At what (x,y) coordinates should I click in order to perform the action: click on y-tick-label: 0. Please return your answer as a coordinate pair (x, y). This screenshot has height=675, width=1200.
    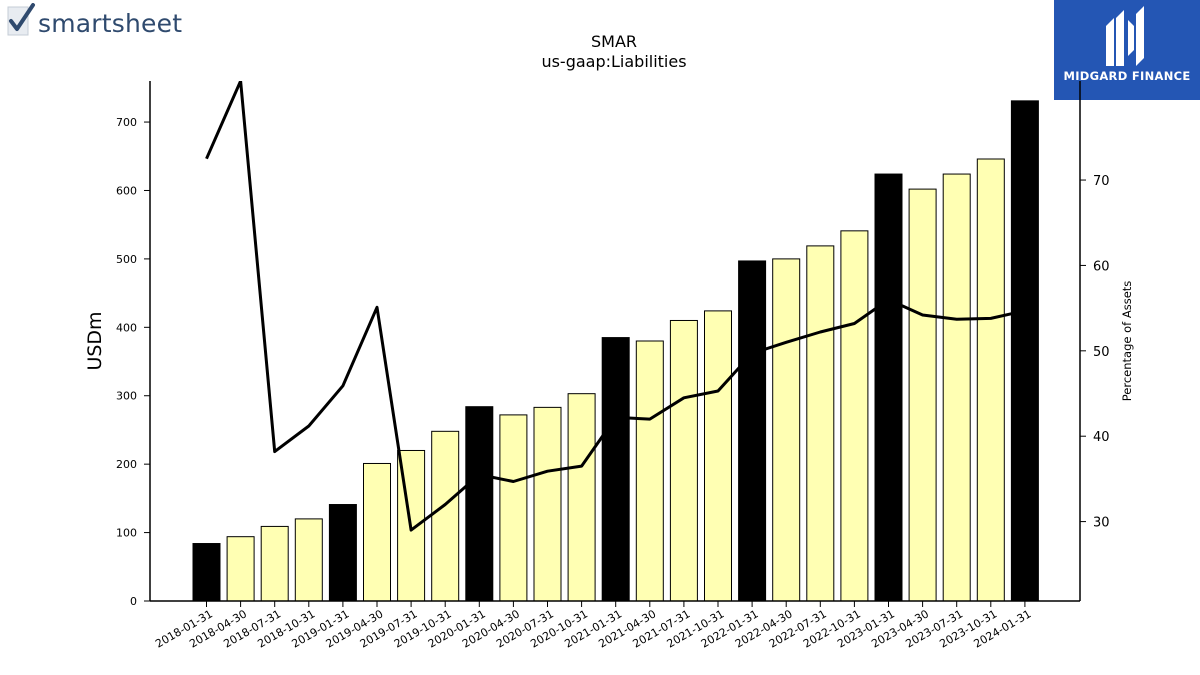
    Looking at the image, I should click on (133, 601).